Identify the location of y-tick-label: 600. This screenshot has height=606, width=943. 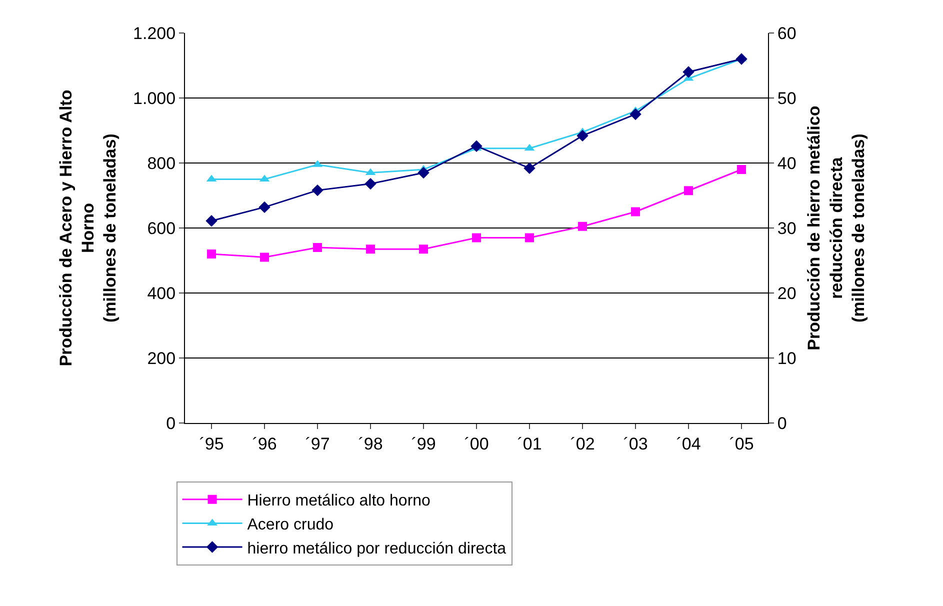
(161, 228).